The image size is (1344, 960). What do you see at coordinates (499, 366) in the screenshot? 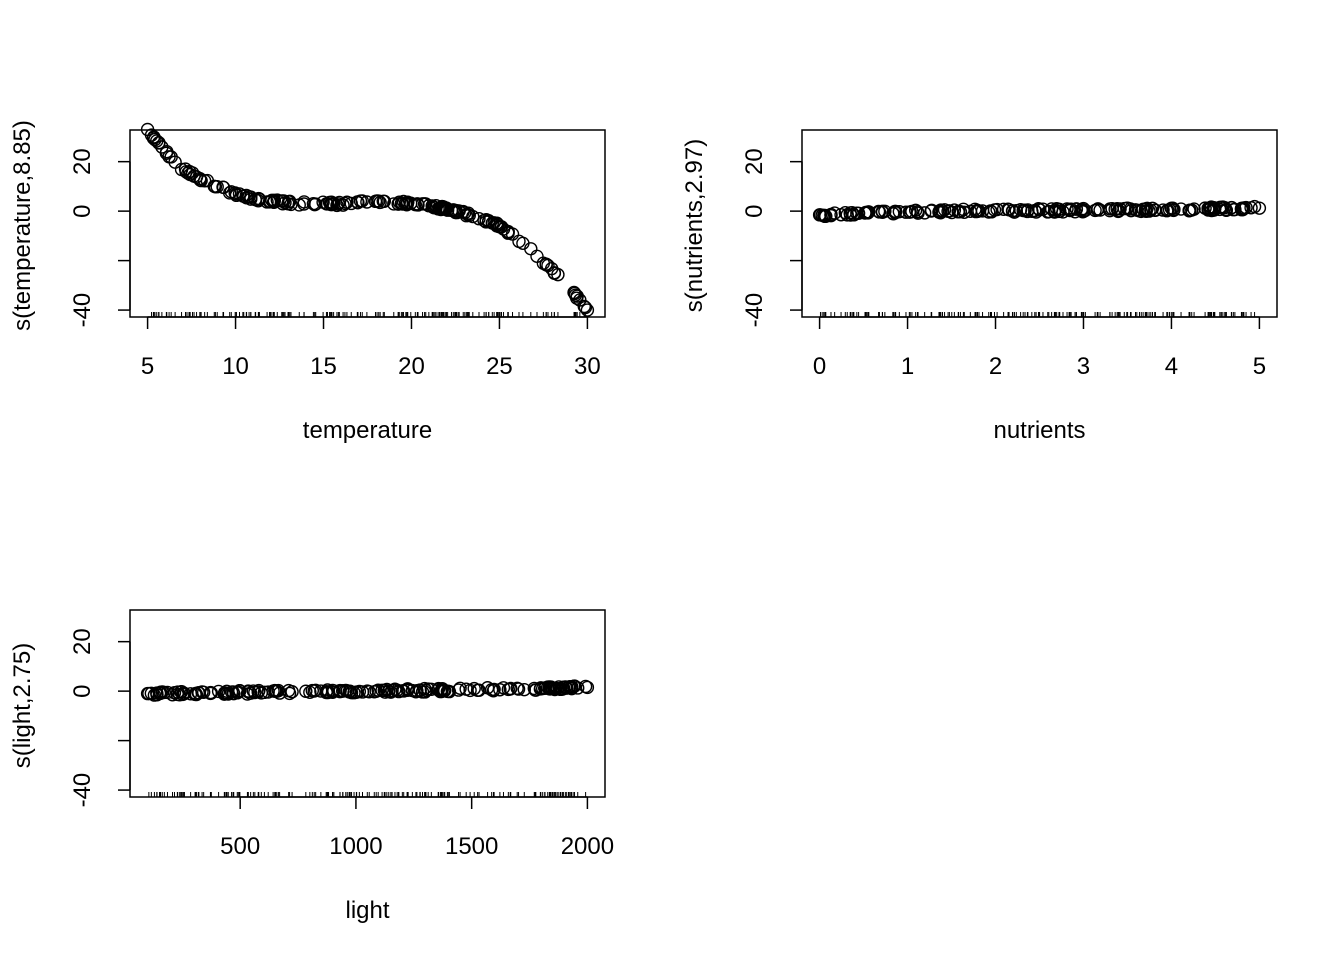
I see `x-tick-label: 25` at bounding box center [499, 366].